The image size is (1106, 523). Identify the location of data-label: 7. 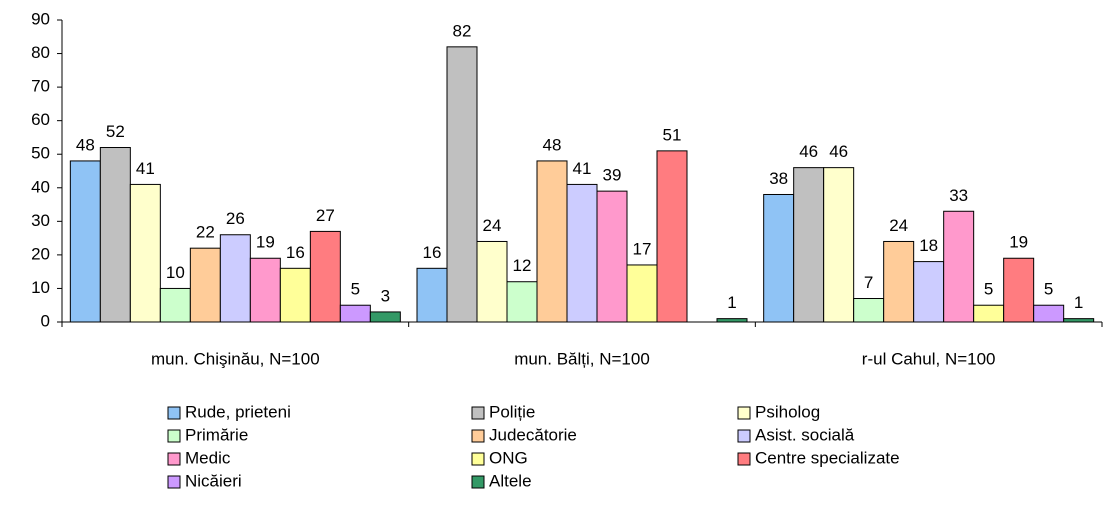
(868, 282).